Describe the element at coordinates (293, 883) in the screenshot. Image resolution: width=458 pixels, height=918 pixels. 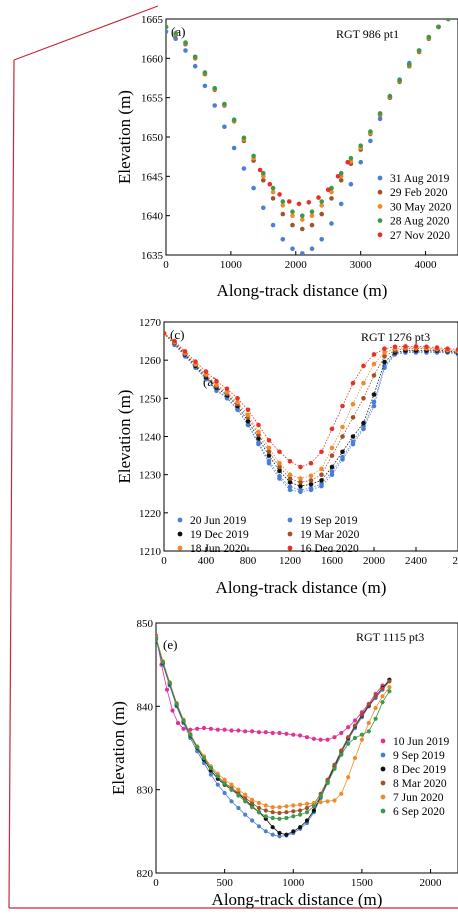
I see `x-tick-label: 1000` at that location.